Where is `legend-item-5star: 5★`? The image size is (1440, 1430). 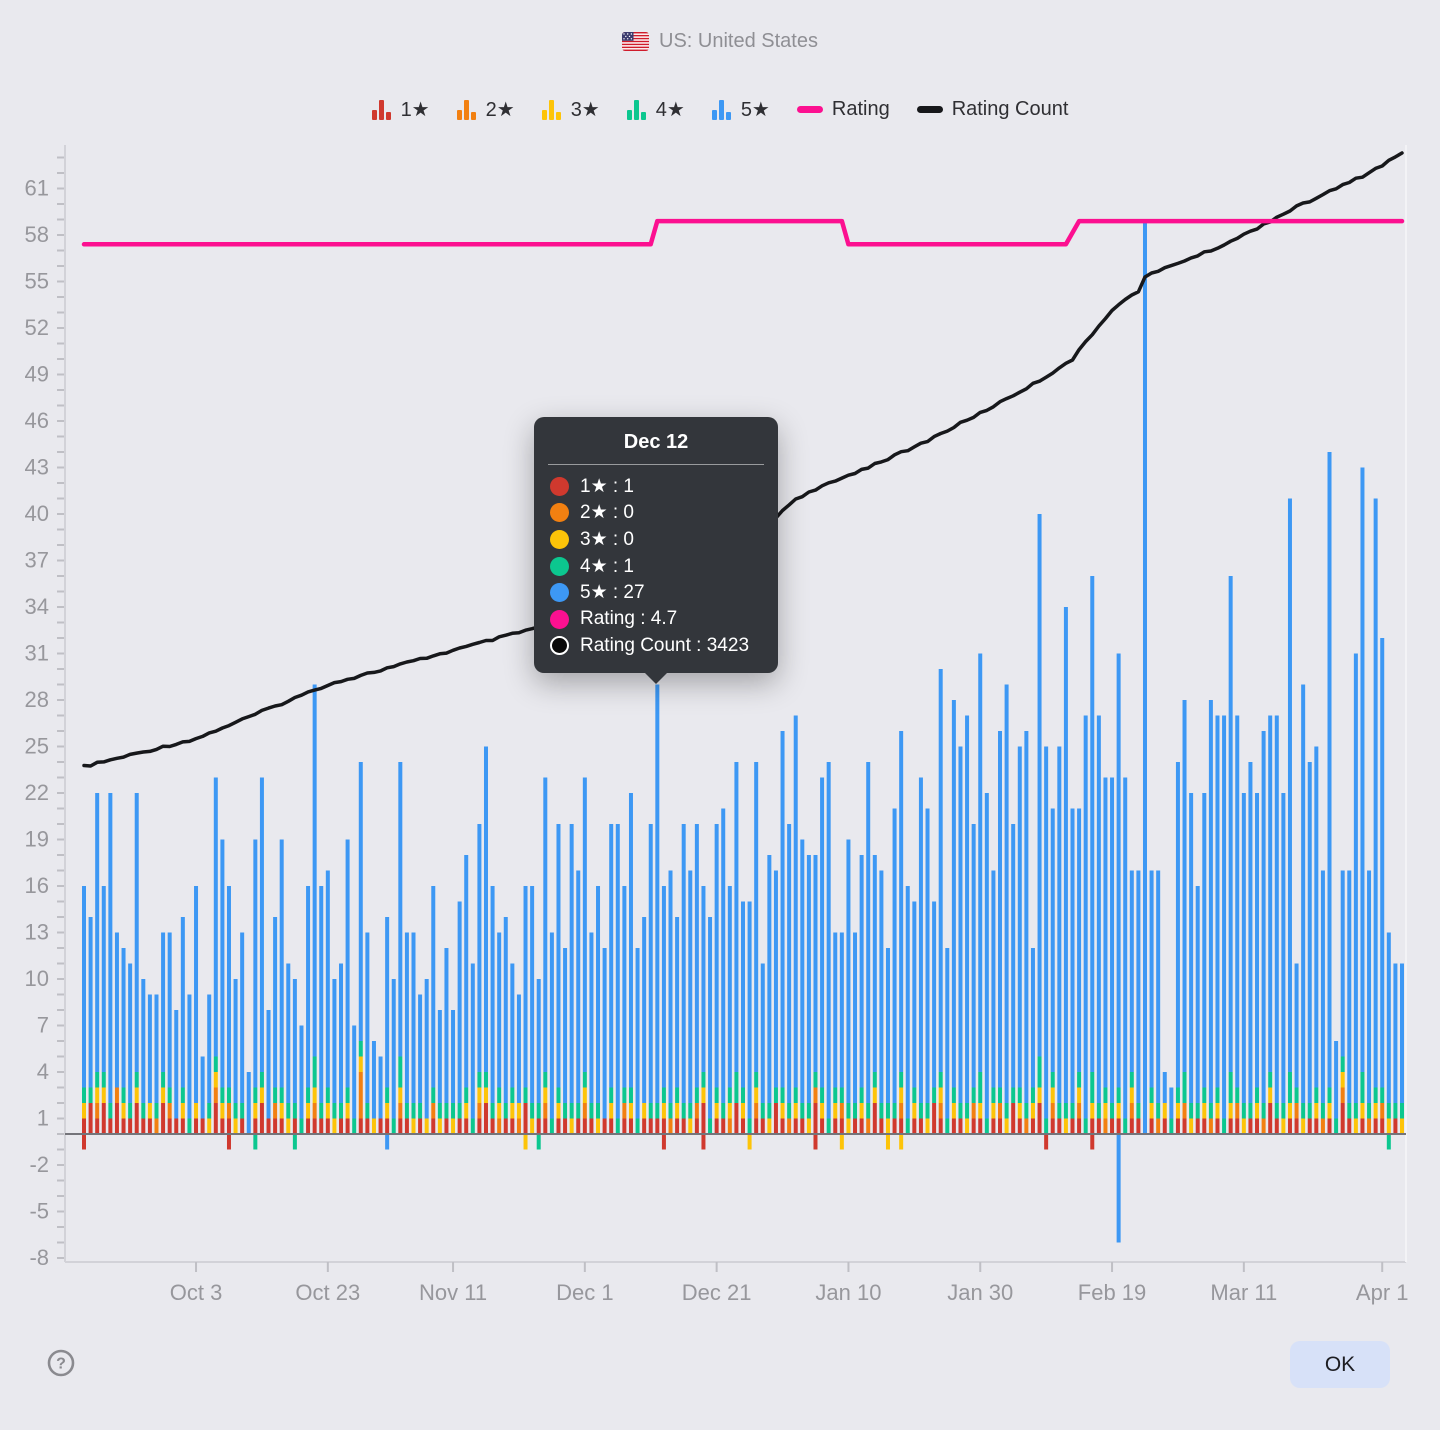
legend-item-5star: 5★ is located at coordinates (740, 109).